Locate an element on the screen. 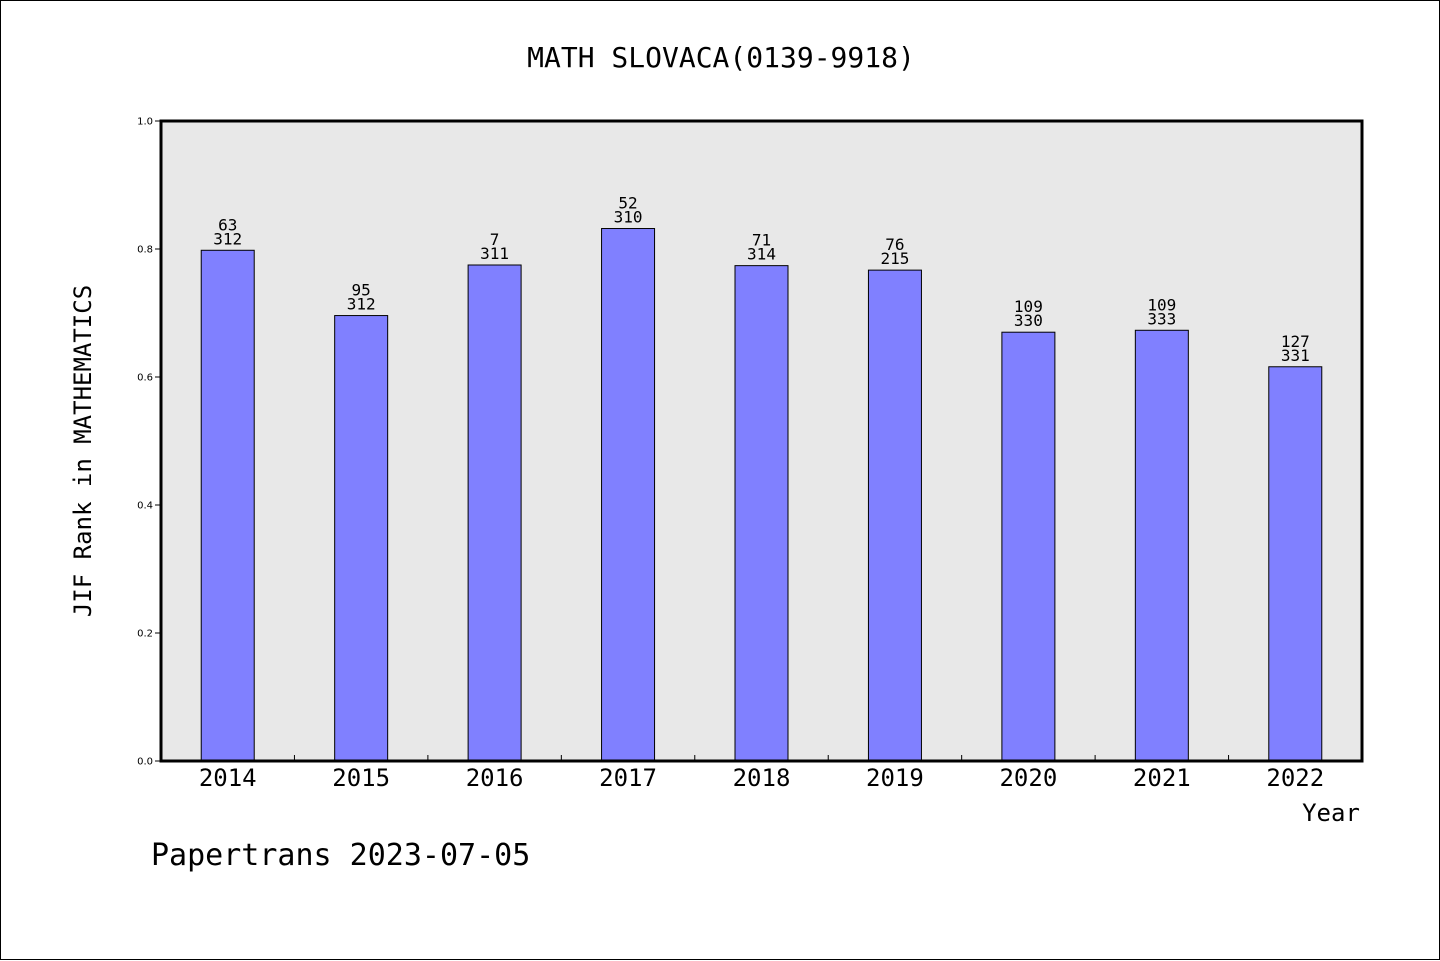  y-tick-label: 0.0 is located at coordinates (145, 762).